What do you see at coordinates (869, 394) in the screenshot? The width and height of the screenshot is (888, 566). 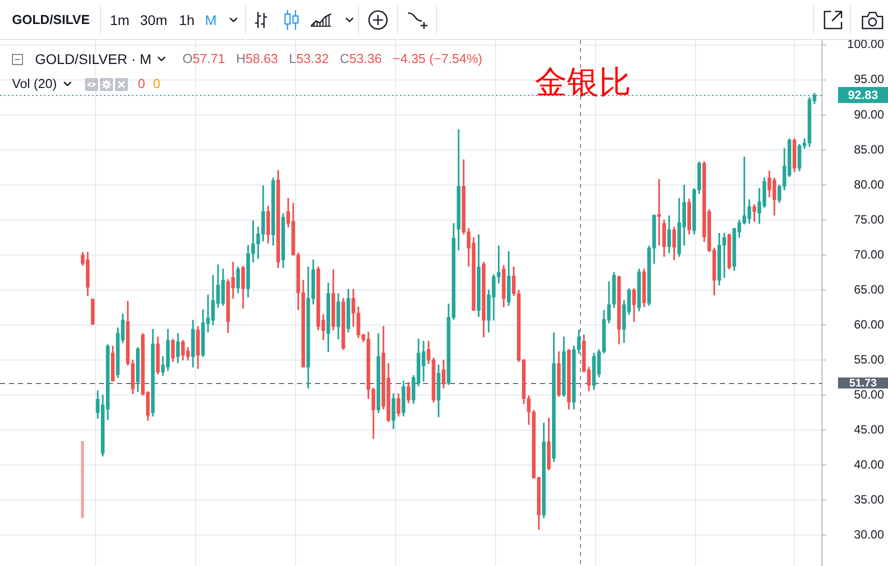 I see `y-tick-label: 50.00` at bounding box center [869, 394].